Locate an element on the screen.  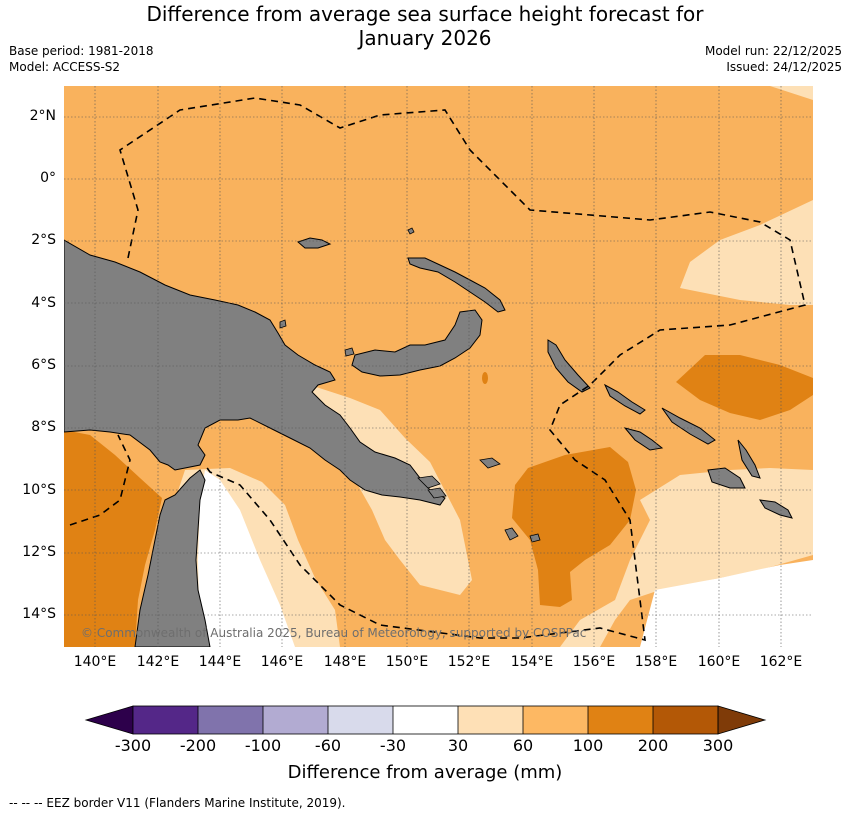
meta-left: Base period: 1981-2018 Model: ACCESS-S2 is located at coordinates (81, 59).